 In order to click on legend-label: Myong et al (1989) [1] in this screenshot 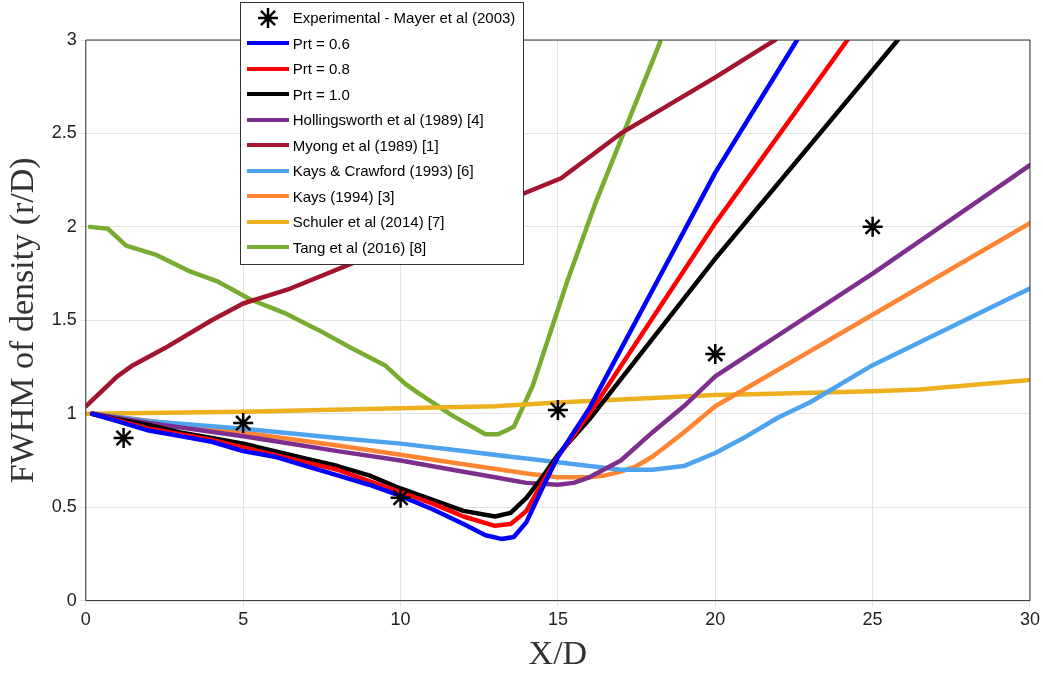, I will do `click(365, 145)`.